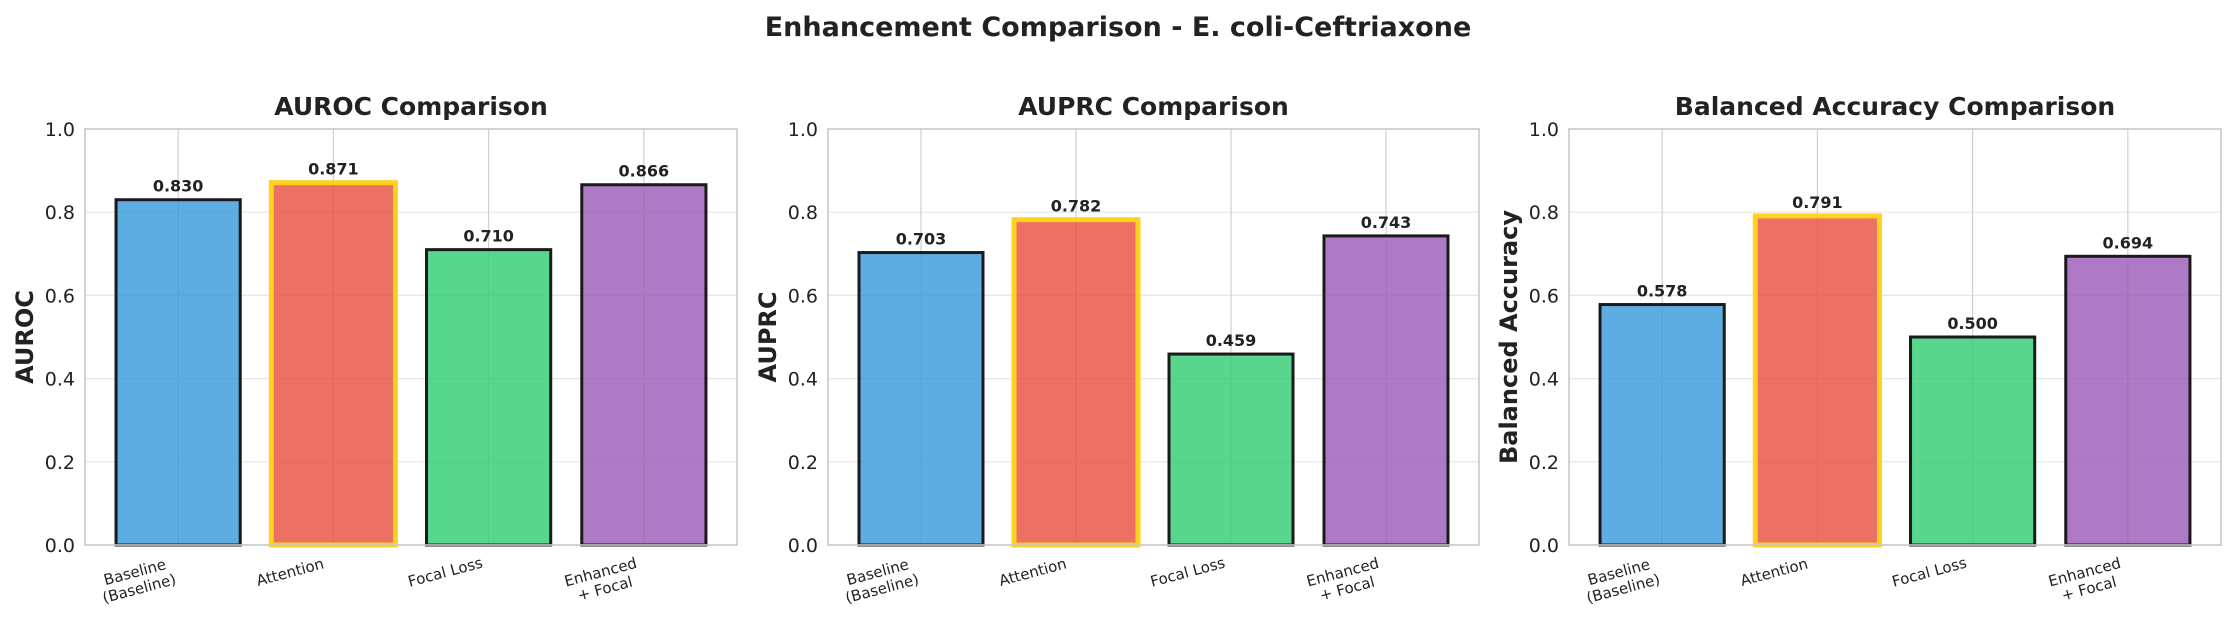  What do you see at coordinates (1509, 337) in the screenshot?
I see `y-axis-label: Balanced Accuracy` at bounding box center [1509, 337].